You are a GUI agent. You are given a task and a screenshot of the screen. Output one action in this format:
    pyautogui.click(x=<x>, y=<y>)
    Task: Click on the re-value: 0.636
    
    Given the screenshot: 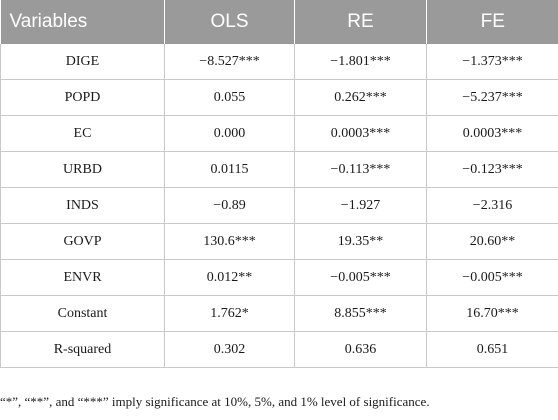 What is the action you would take?
    pyautogui.click(x=360, y=349)
    